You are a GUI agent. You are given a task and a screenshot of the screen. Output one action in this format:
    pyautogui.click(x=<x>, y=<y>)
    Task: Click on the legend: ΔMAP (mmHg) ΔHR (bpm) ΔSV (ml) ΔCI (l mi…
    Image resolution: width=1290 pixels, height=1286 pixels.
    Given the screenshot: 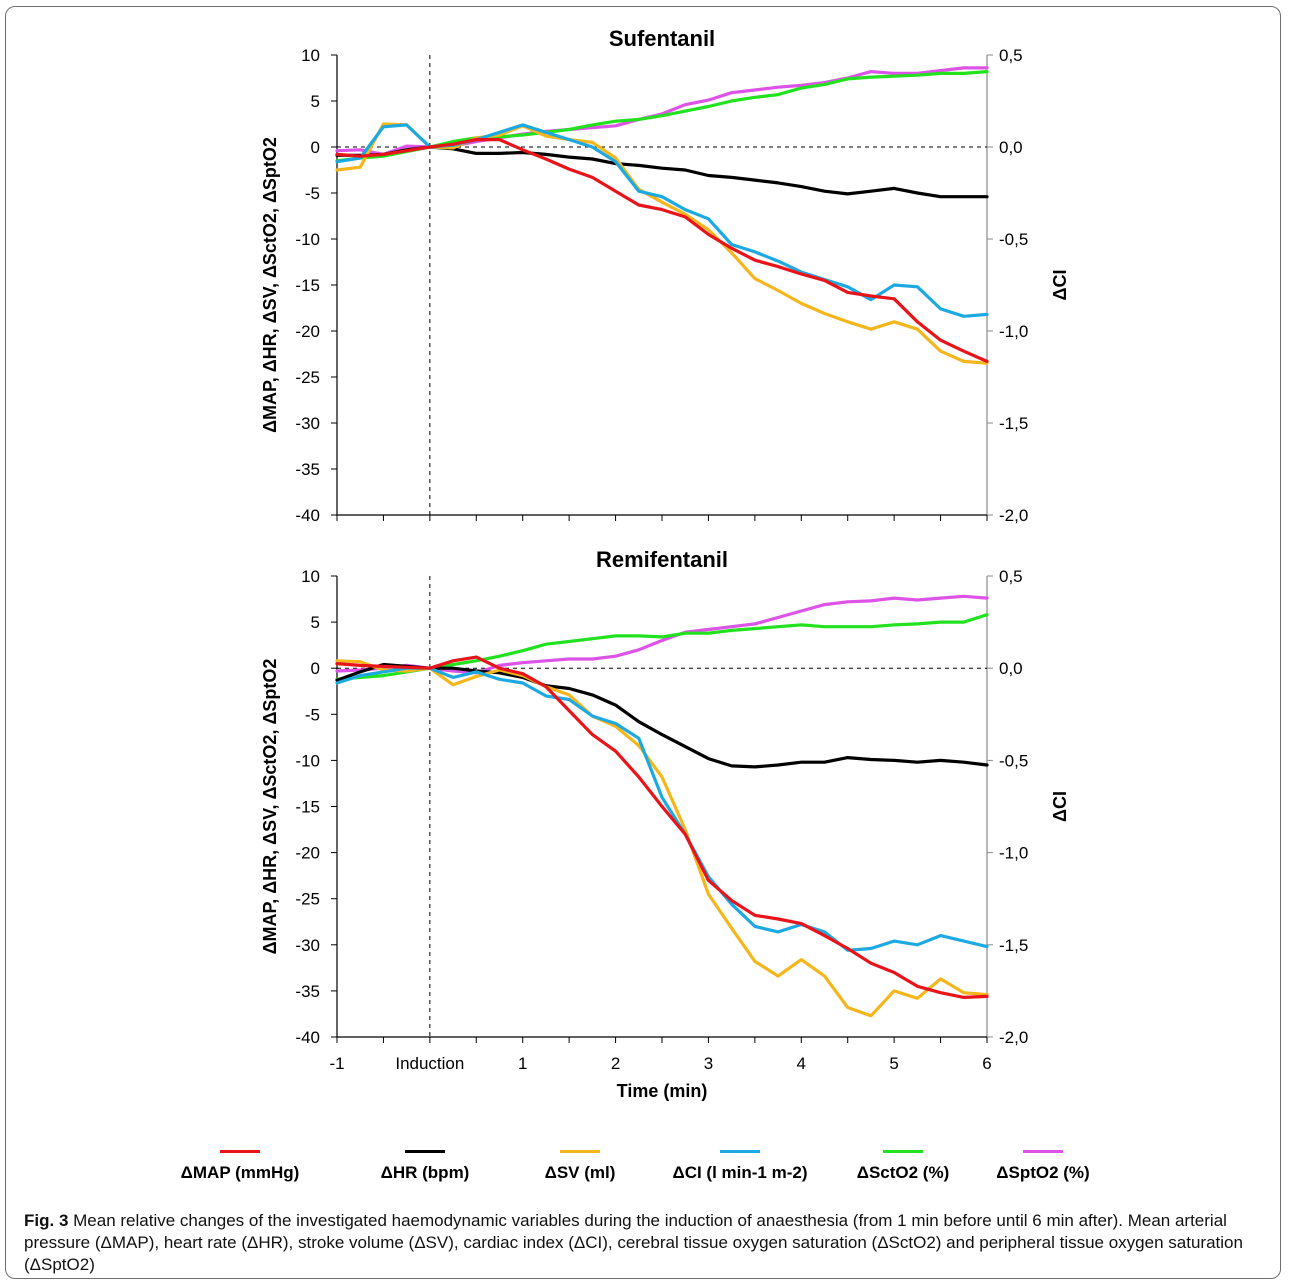 What is the action you would take?
    pyautogui.click(x=645, y=1175)
    